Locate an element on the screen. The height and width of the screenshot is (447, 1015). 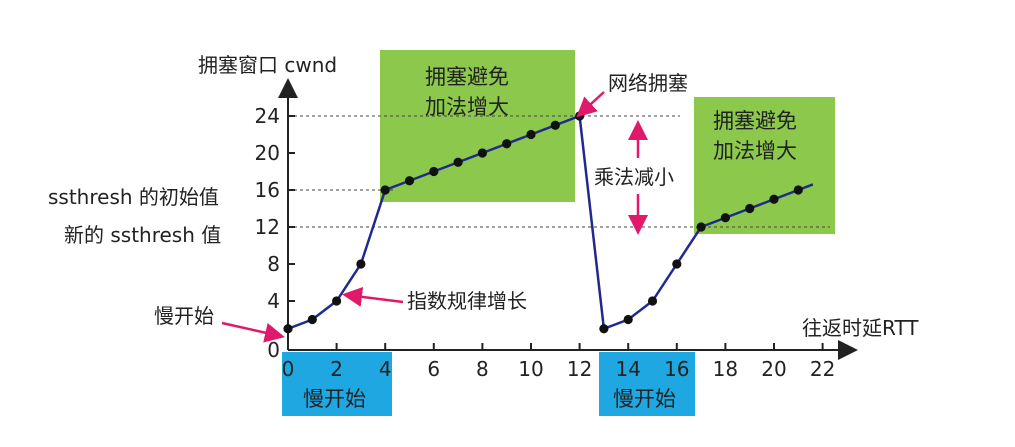
network-congestion-arrow is located at coordinates (590, 104).